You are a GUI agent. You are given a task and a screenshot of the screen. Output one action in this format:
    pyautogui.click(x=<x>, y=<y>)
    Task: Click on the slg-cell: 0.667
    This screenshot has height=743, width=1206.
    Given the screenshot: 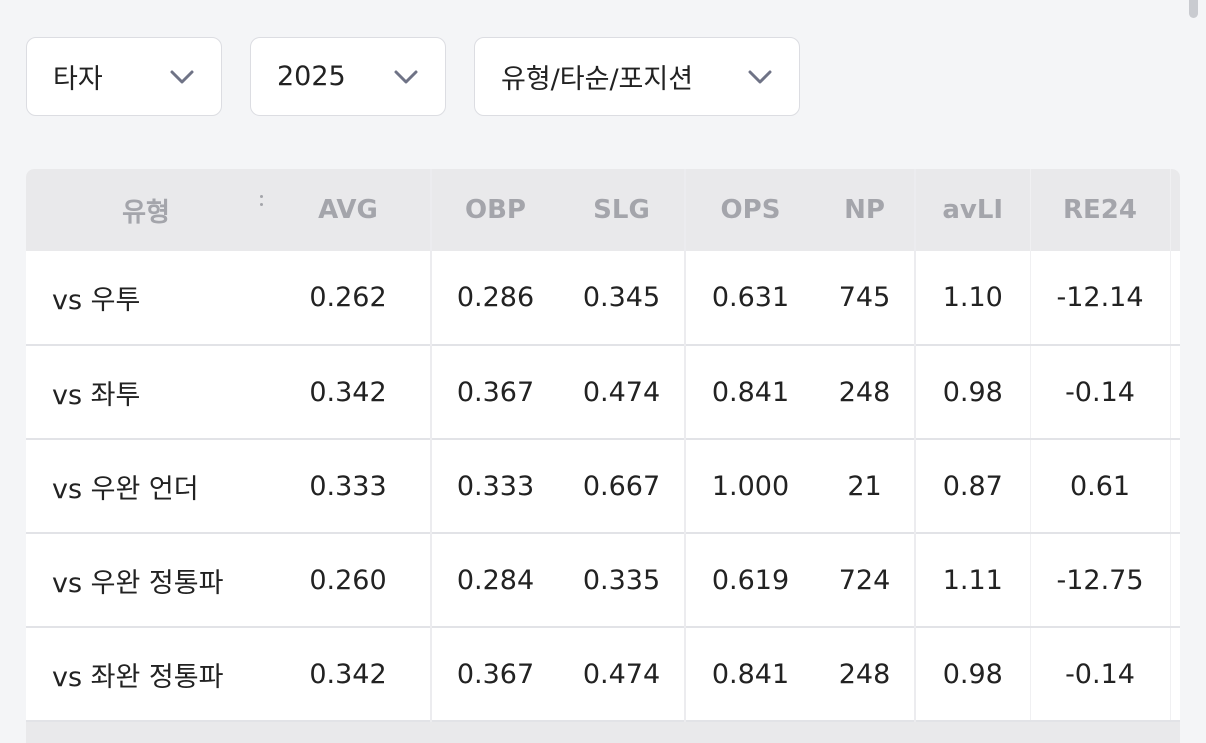 What is the action you would take?
    pyautogui.click(x=622, y=486)
    